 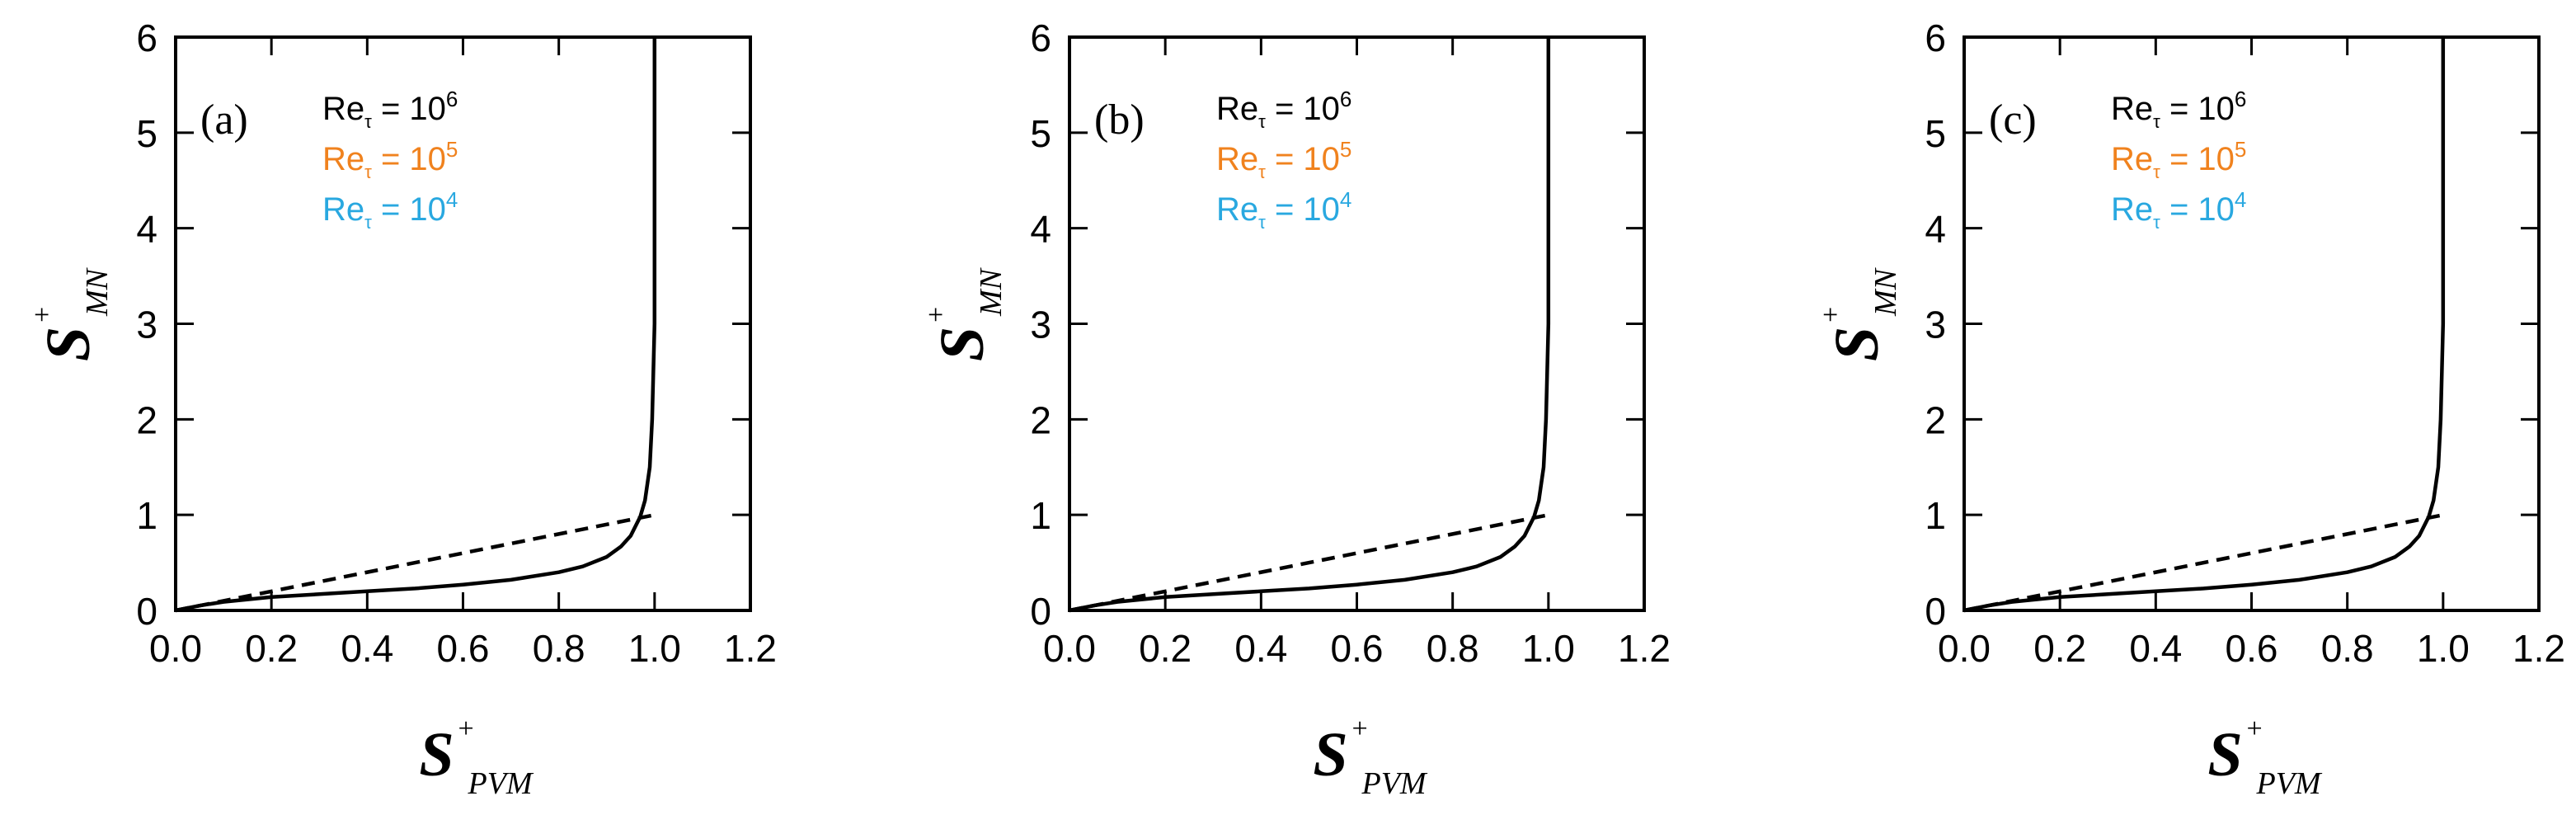 What do you see at coordinates (1040, 134) in the screenshot?
I see `y-tick-label: 5` at bounding box center [1040, 134].